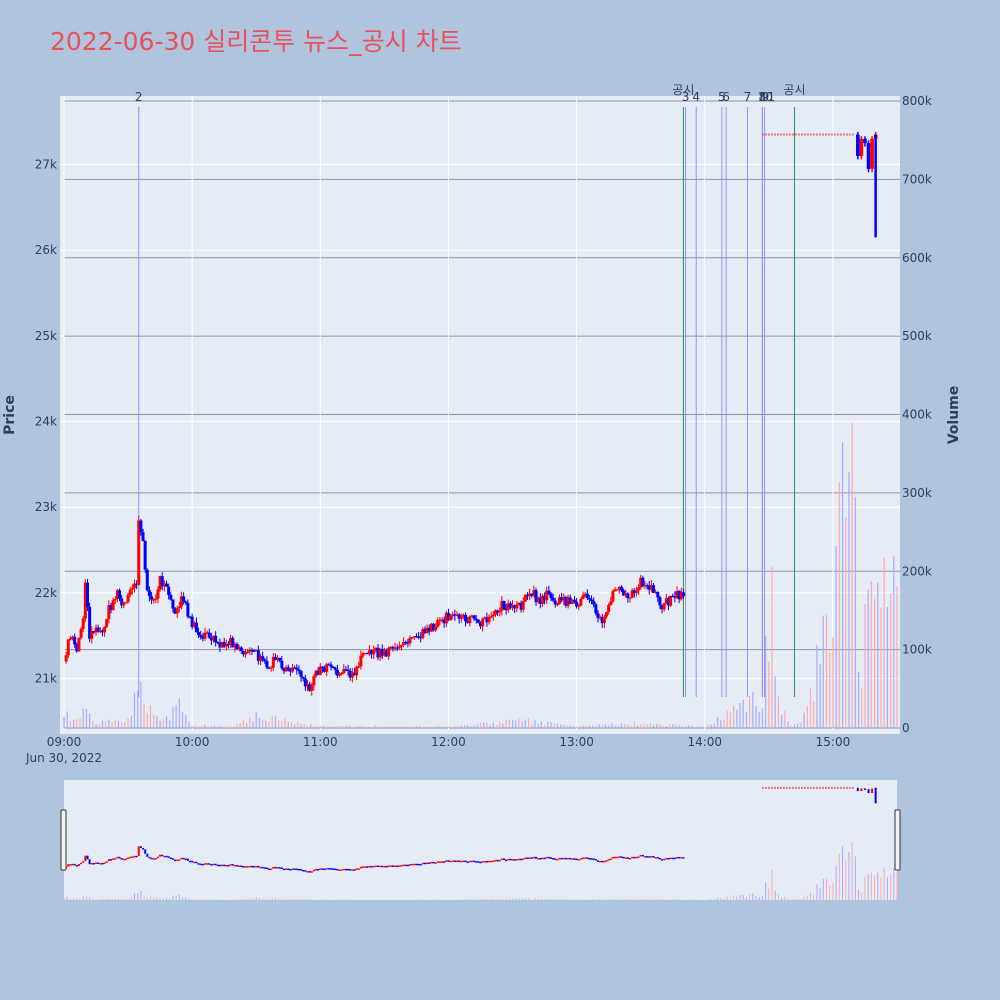 Image resolution: width=1000 pixels, height=1000 pixels. I want to click on range-slider-left-handle, so click(63, 840).